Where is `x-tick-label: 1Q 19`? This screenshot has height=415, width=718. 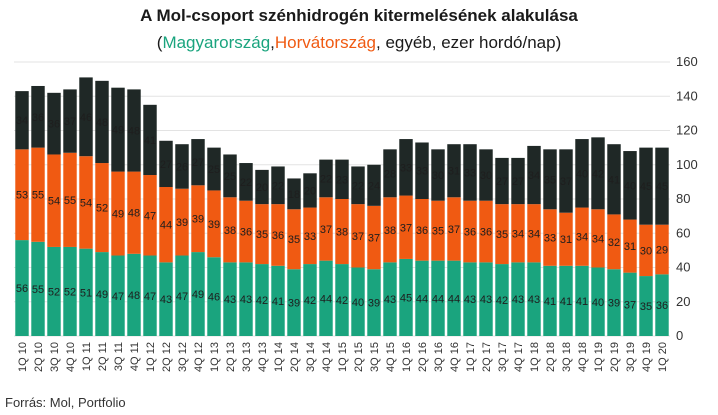 x-tick-label: 1Q 19 is located at coordinates (599, 357).